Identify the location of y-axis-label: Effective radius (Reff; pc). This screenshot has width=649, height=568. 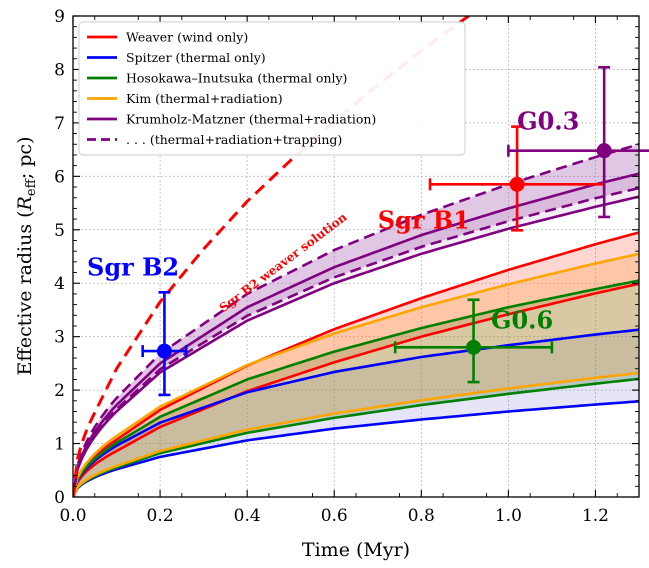
(26, 256).